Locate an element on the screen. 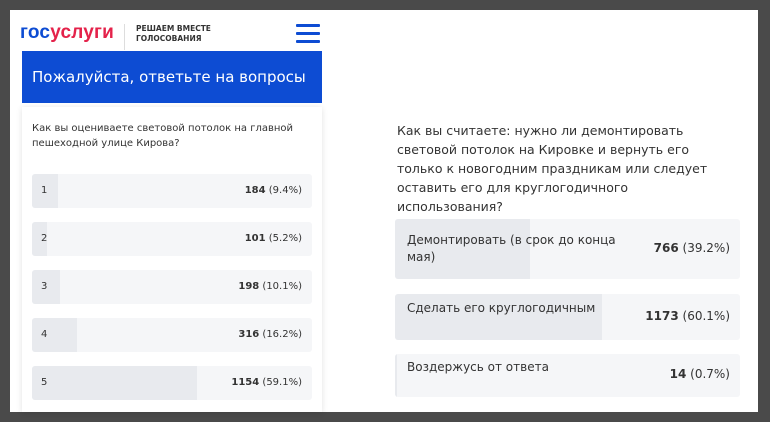 This screenshot has height=422, width=770. option-result: 766 (39.2%) is located at coordinates (692, 248).